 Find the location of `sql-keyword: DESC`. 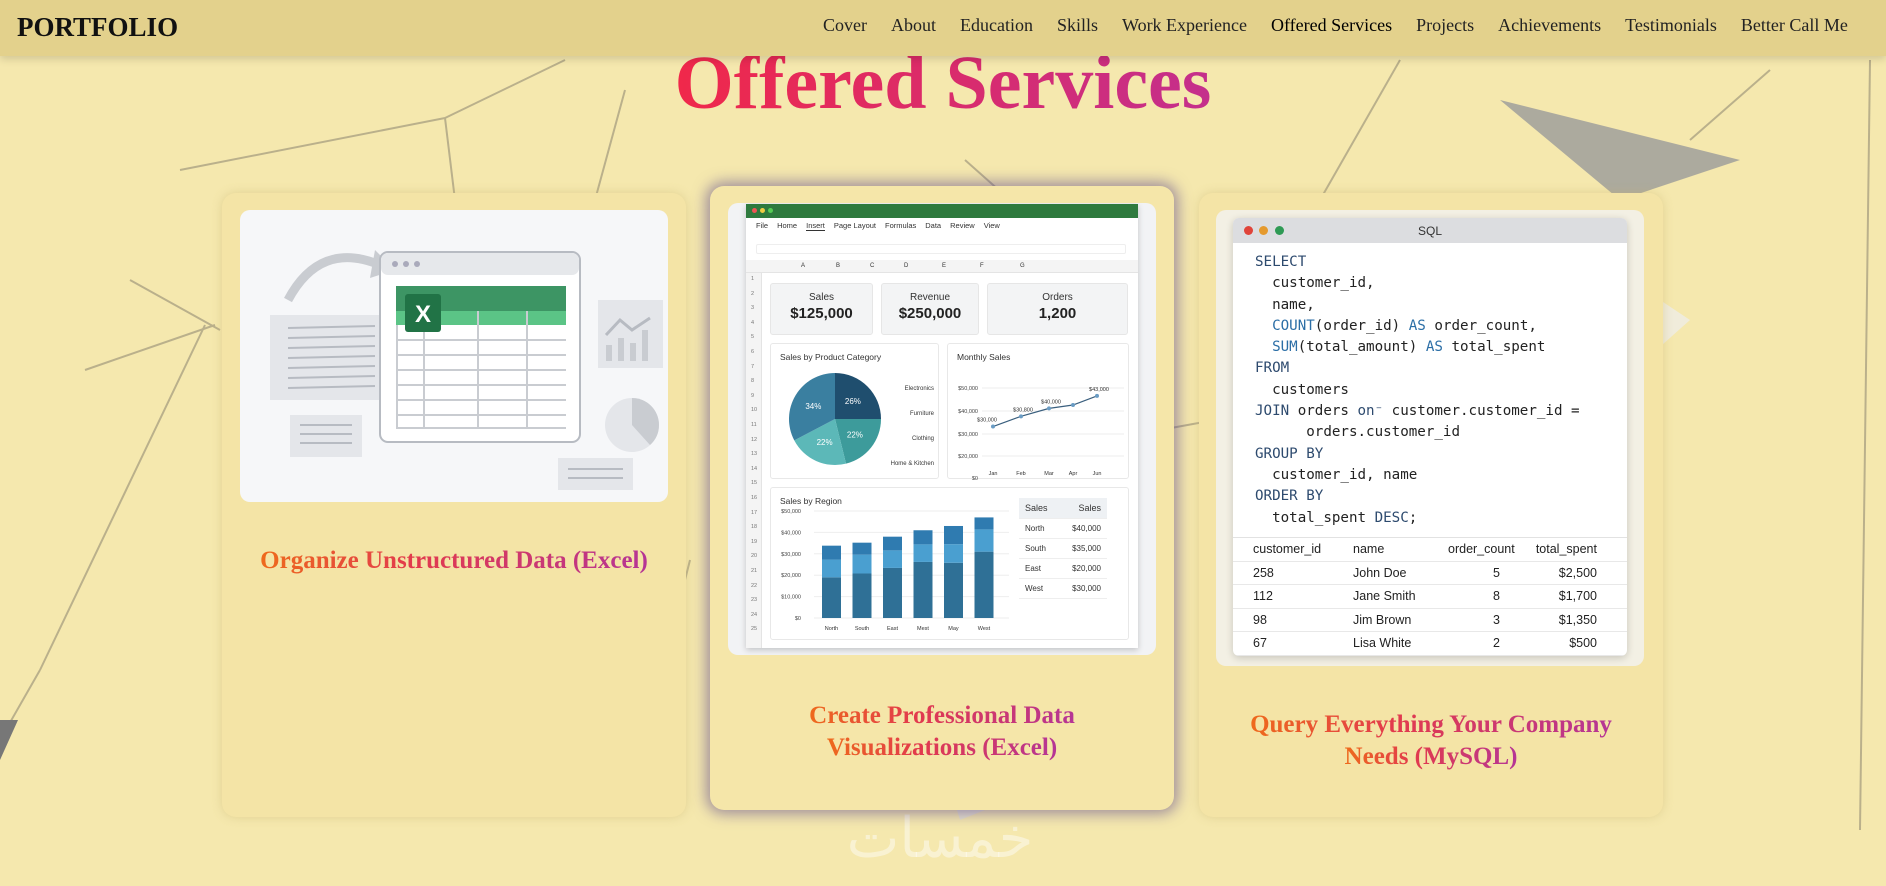

sql-keyword: DESC is located at coordinates (1391, 517).